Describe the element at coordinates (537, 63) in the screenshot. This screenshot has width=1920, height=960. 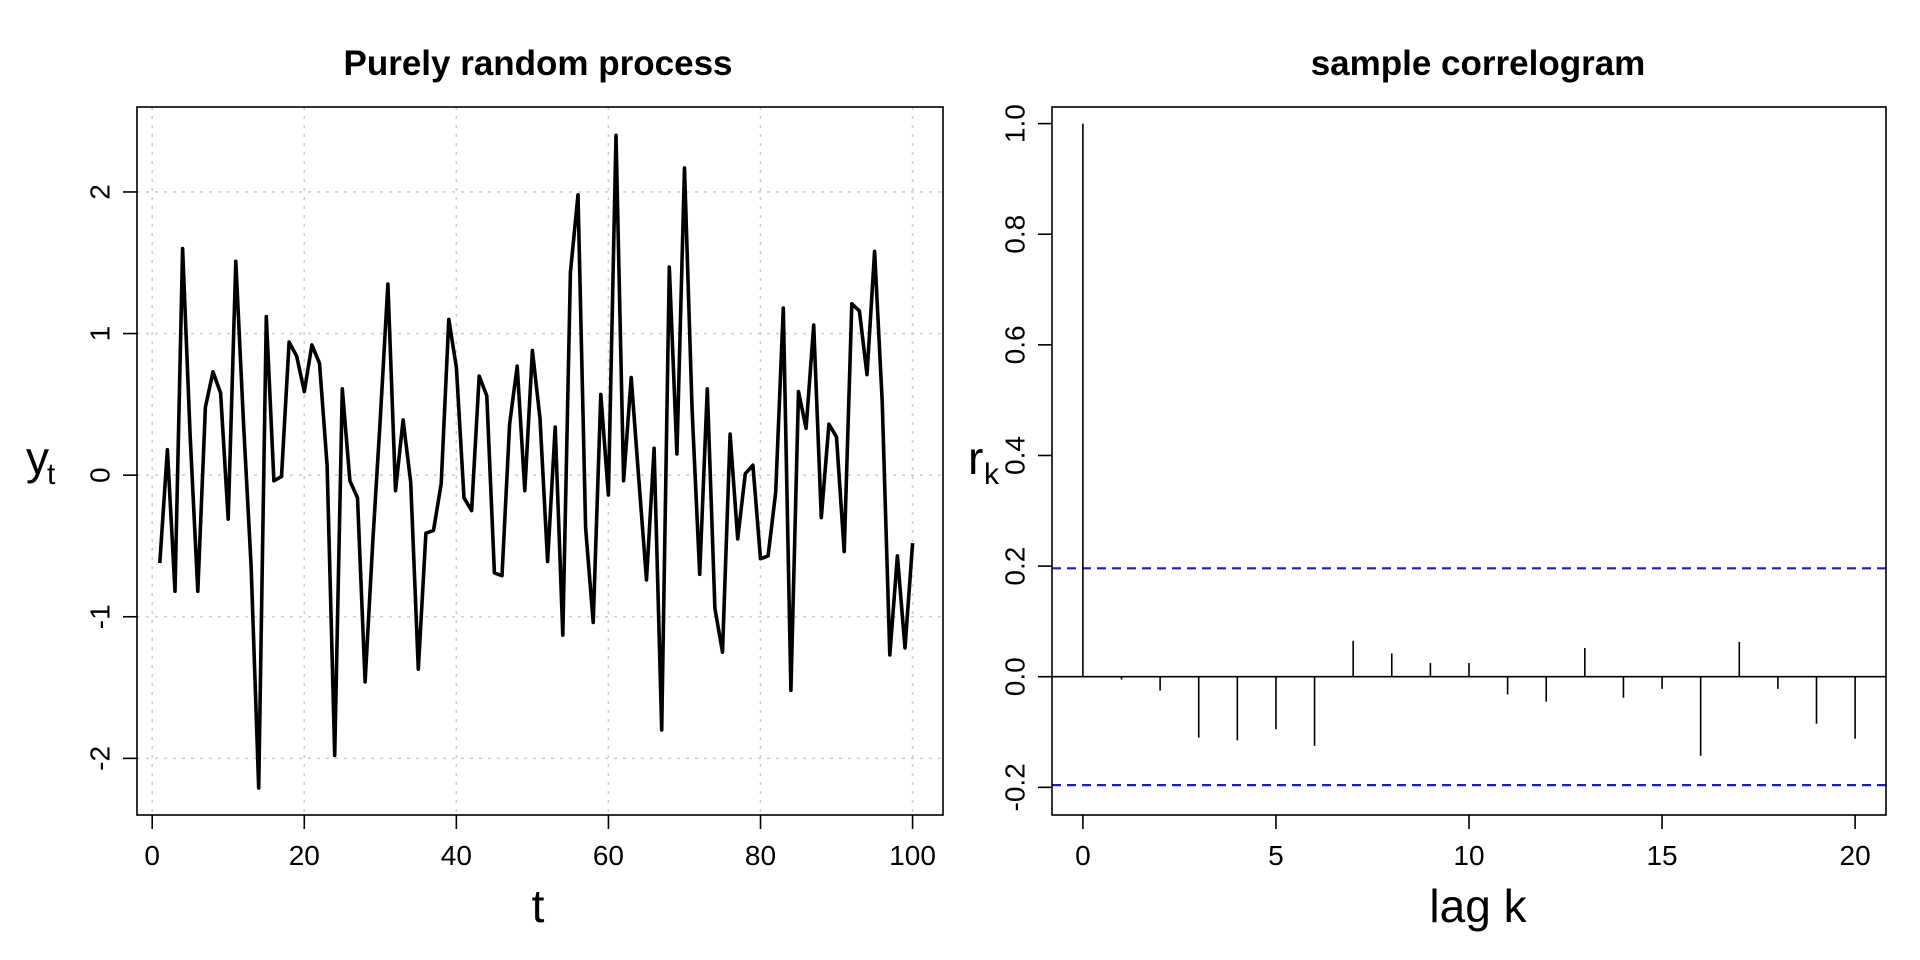
I see `time-series-title: Purely random process` at that location.